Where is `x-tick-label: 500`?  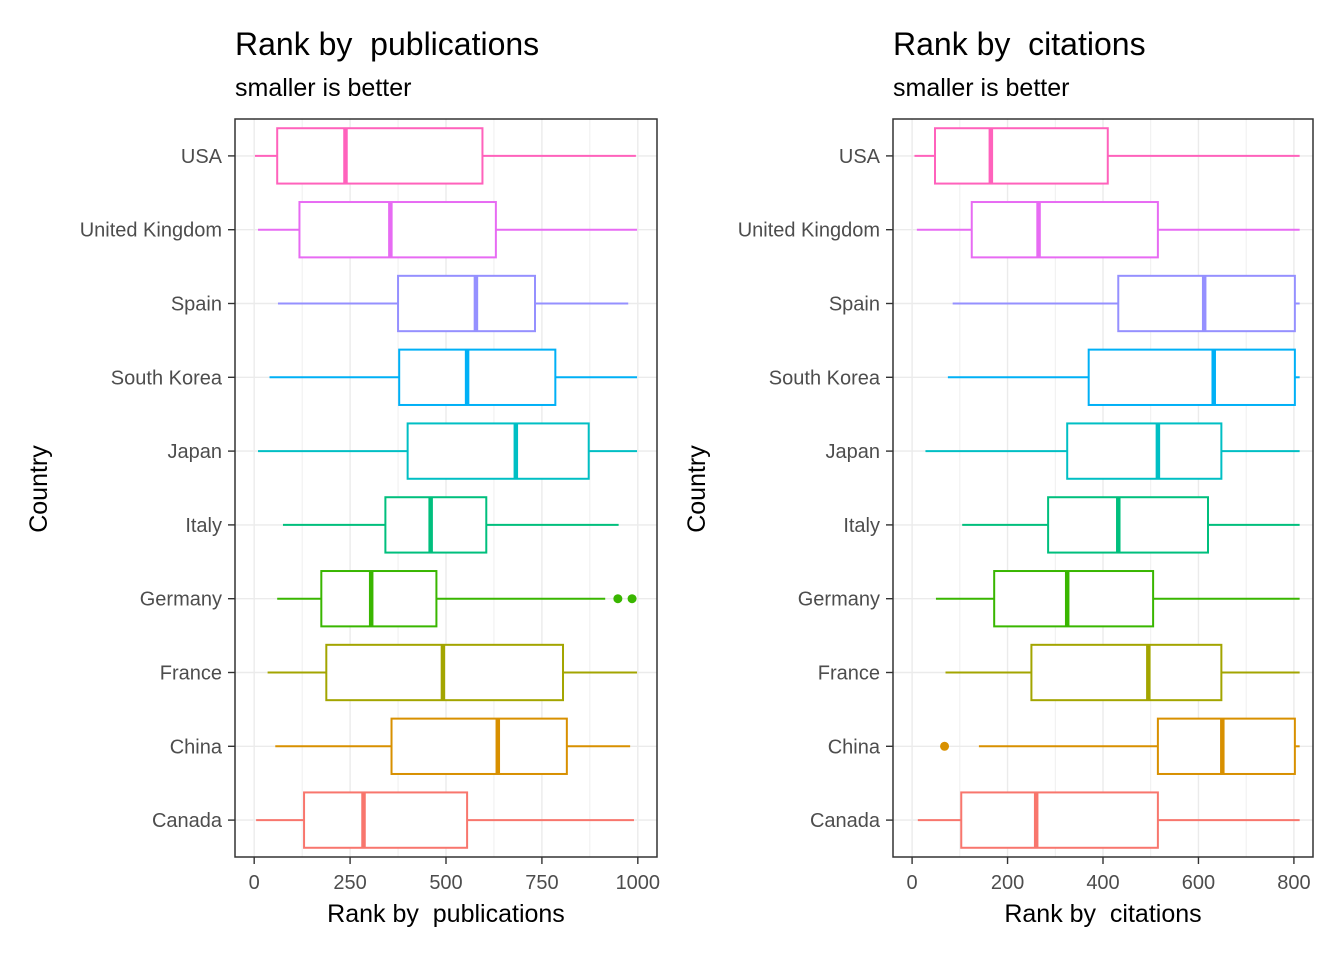
x-tick-label: 500 is located at coordinates (445, 883).